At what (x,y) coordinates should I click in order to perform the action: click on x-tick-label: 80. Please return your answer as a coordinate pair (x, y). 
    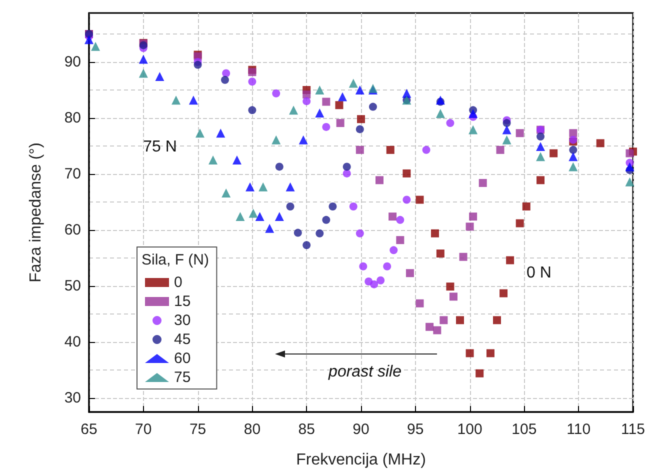
    Looking at the image, I should click on (252, 429).